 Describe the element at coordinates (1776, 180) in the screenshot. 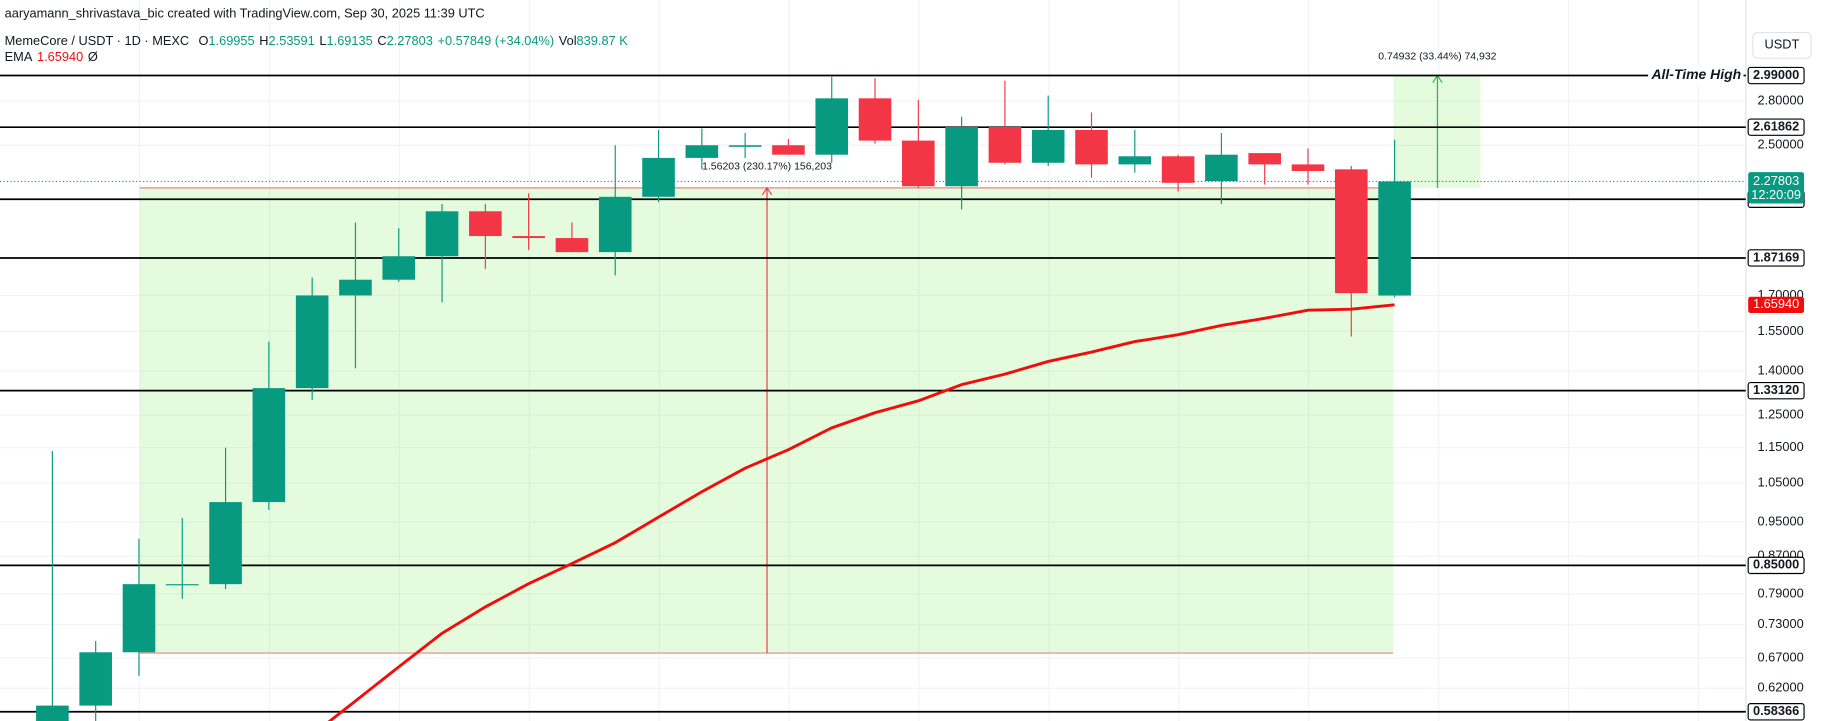

I see `price-tag-value: 2.27803` at that location.